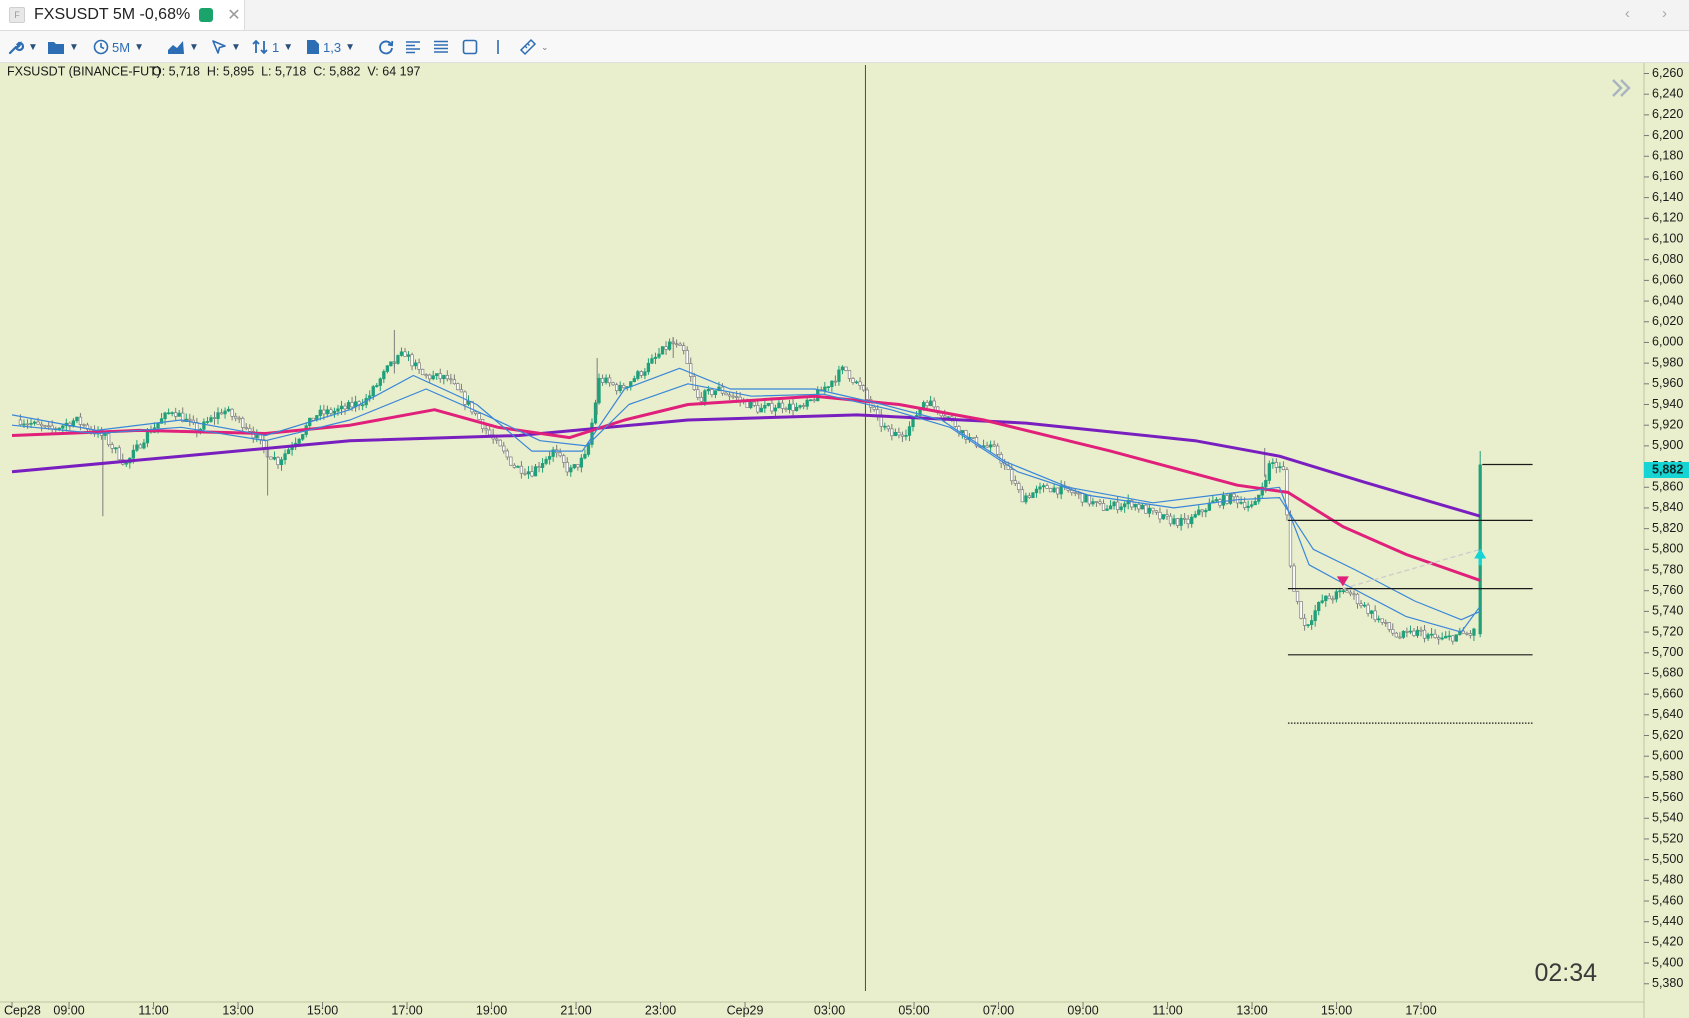  Describe the element at coordinates (56, 47) in the screenshot. I see `folder-icon` at that location.